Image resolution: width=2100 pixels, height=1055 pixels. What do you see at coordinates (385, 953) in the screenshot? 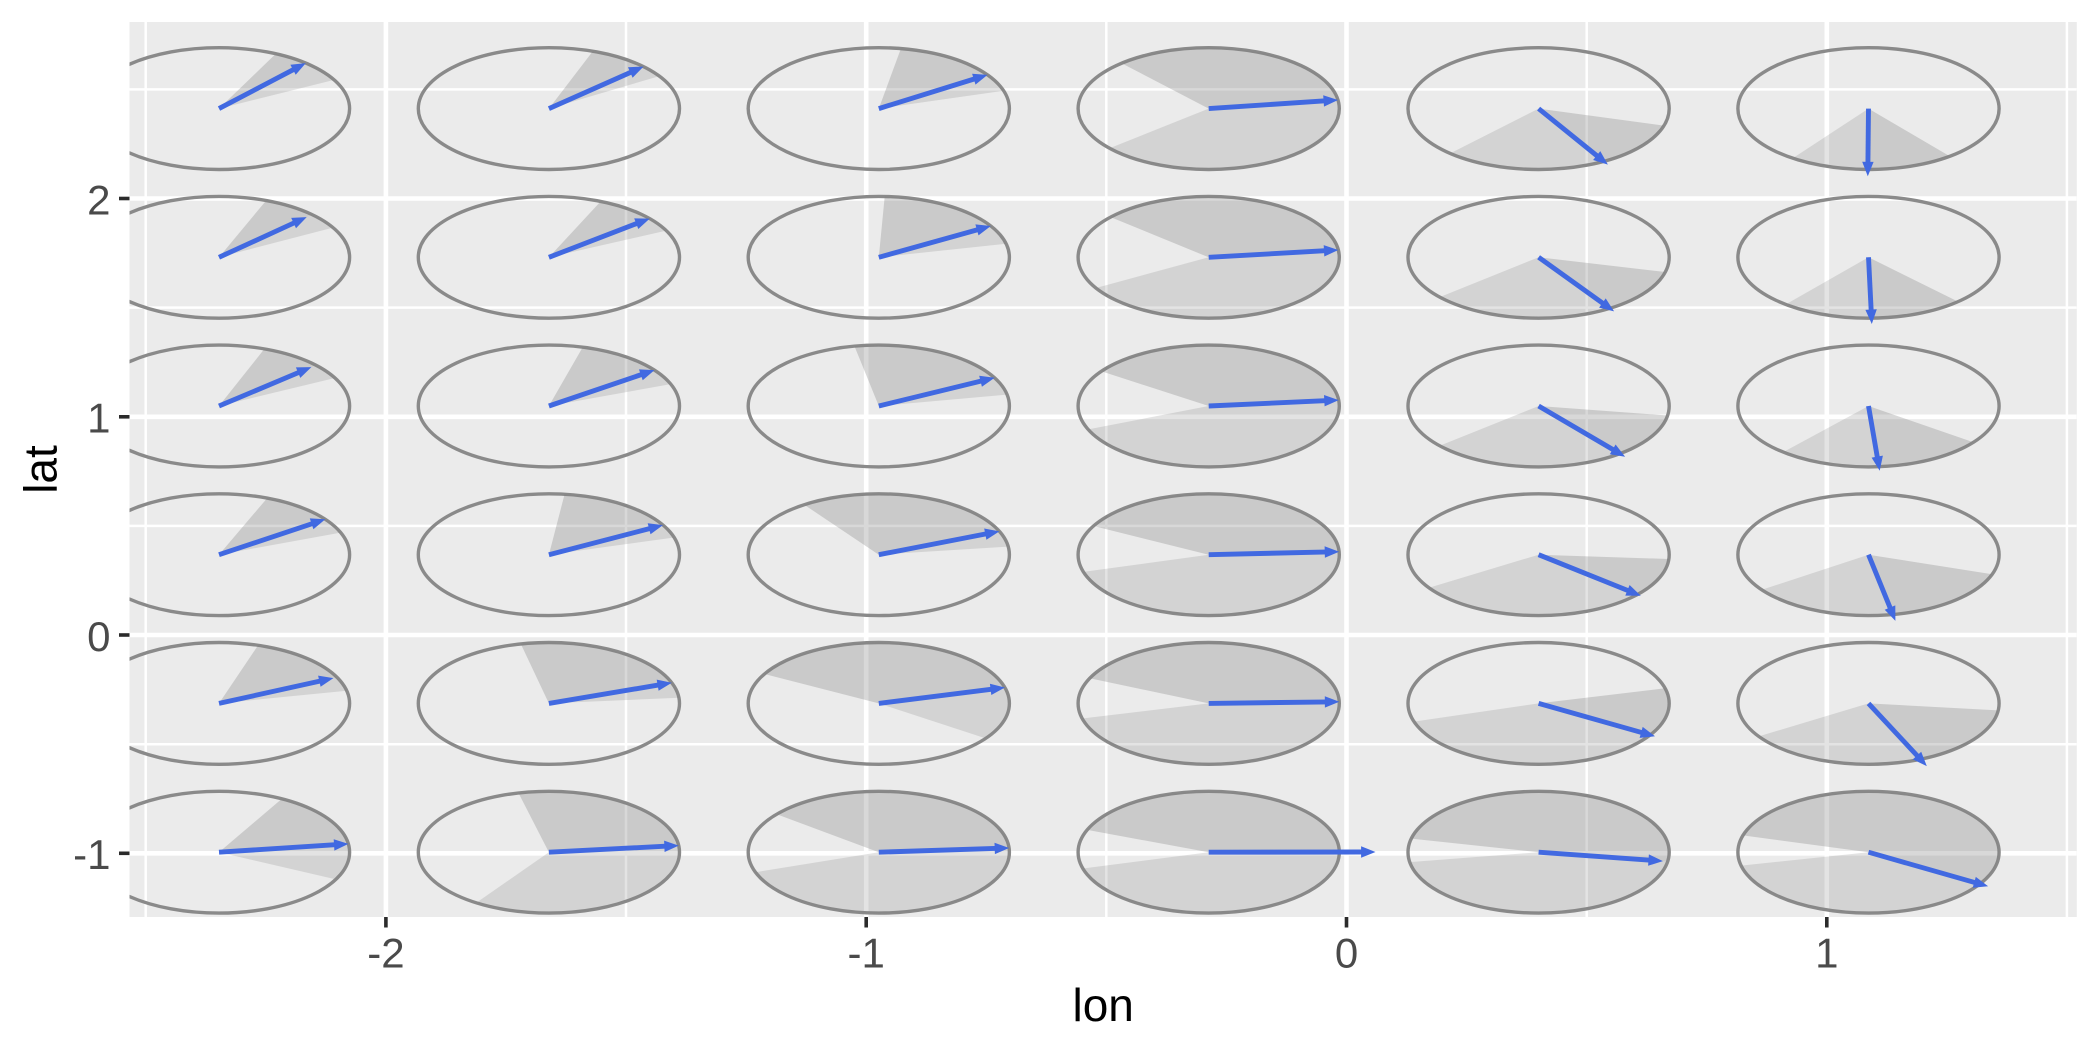
I see `svg-text: -2` at bounding box center [385, 953].